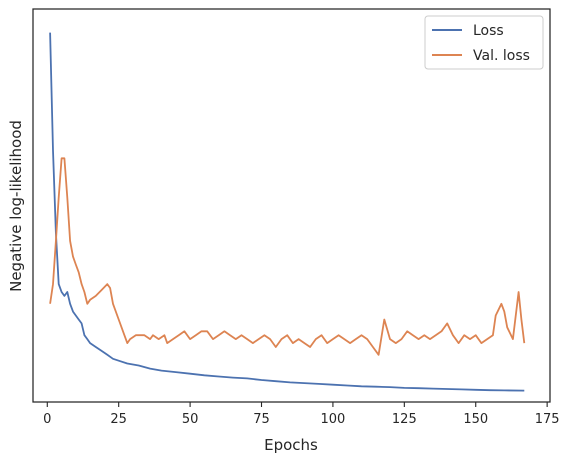  What do you see at coordinates (475, 419) in the screenshot?
I see `x-tick-label: 150` at bounding box center [475, 419].